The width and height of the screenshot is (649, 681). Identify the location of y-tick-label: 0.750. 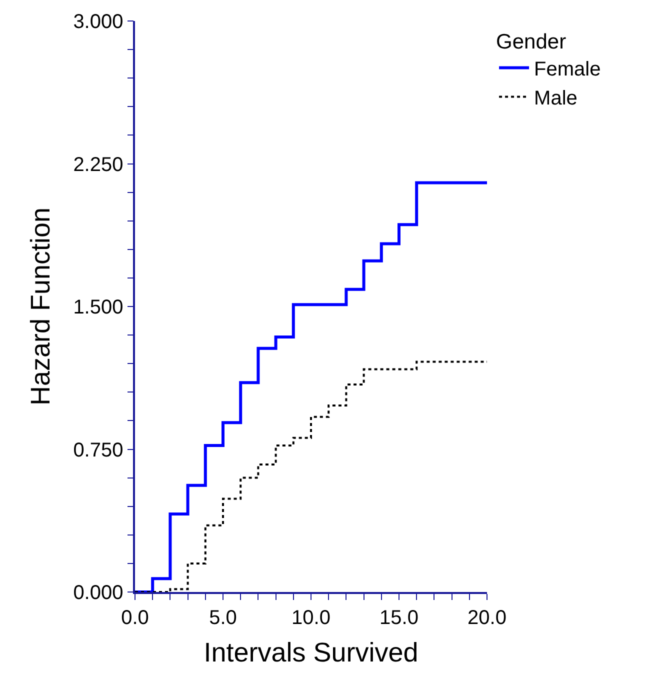
(98, 450).